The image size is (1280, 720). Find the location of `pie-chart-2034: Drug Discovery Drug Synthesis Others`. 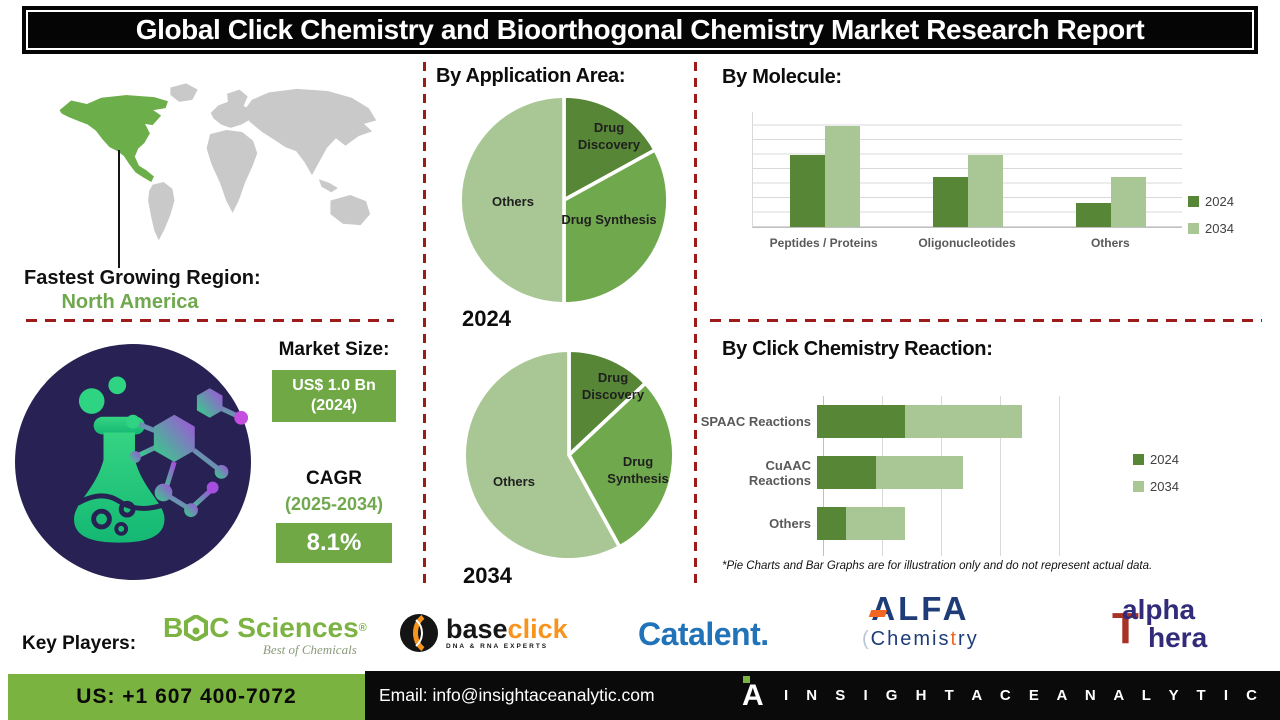

pie-chart-2034: Drug Discovery Drug Synthesis Others is located at coordinates (569, 455).